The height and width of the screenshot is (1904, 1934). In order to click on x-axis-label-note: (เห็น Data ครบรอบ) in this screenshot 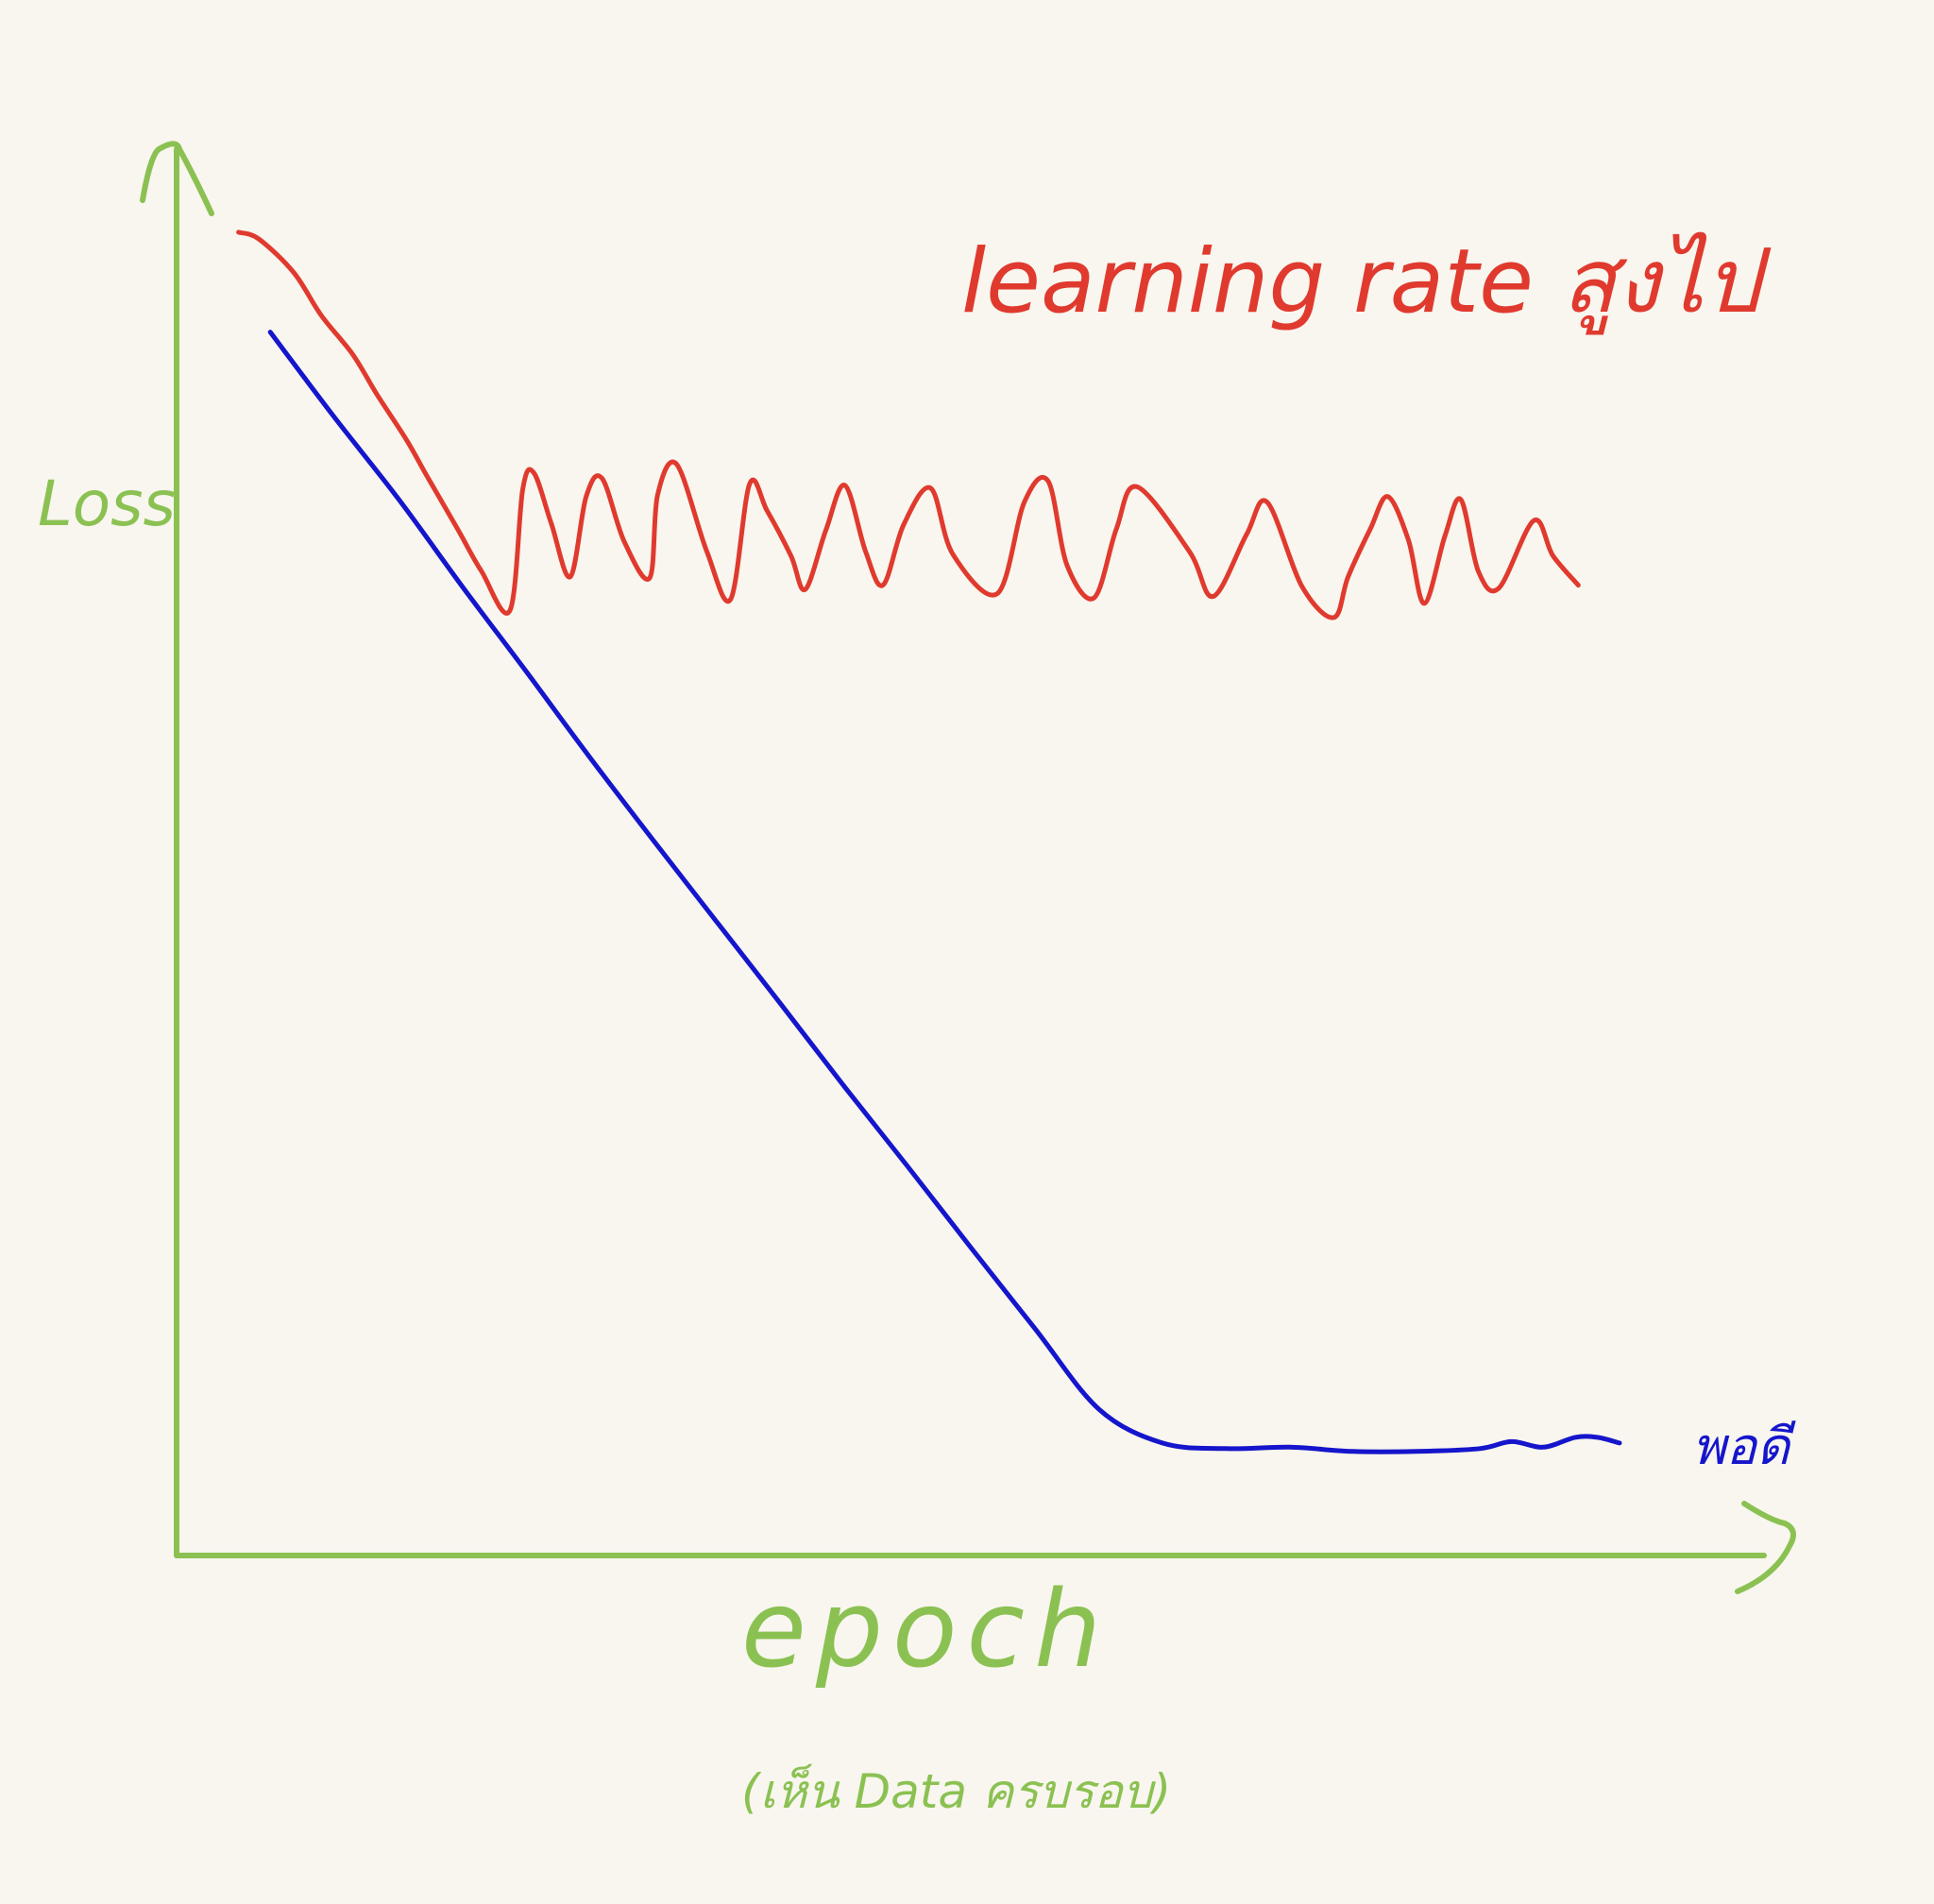, I will do `click(956, 1791)`.